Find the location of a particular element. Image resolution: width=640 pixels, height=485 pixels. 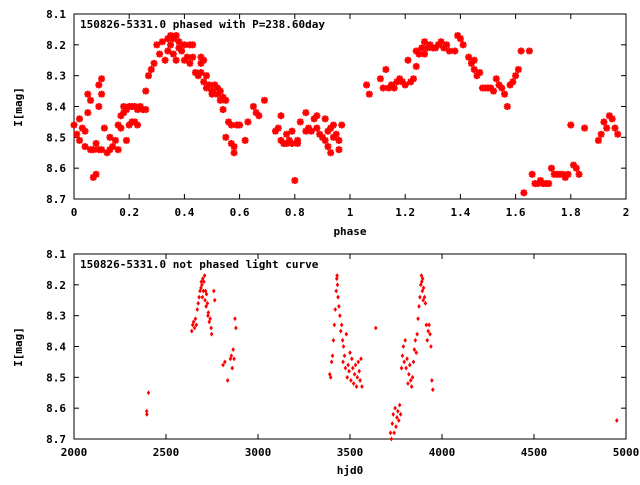

unphased-y-tick-label: 8.2 is located at coordinates (56, 285).